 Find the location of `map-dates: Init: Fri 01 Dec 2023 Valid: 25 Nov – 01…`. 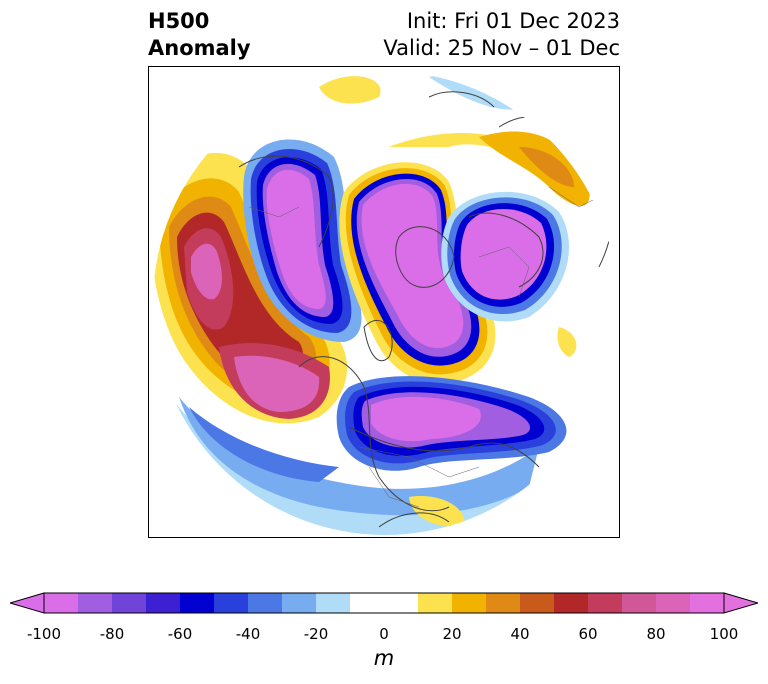

map-dates: Init: Fri 01 Dec 2023 Valid: 25 Nov – 01… is located at coordinates (501, 35).